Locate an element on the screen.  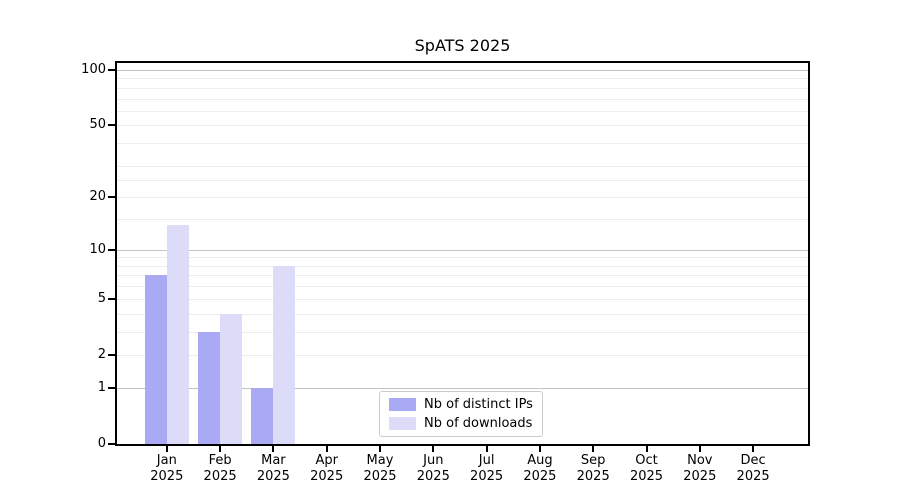
x-tick-label-jan: Jan 2025 is located at coordinates (167, 469).